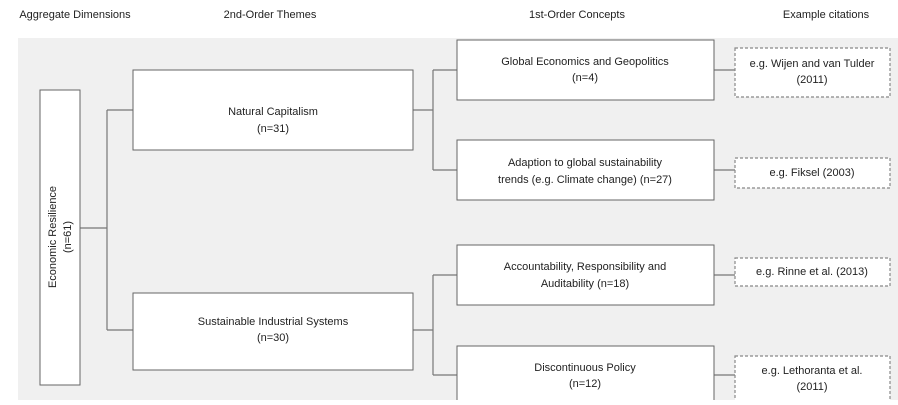  What do you see at coordinates (585, 62) in the screenshot?
I see `concept-text: Global Economics and Geopolitics` at bounding box center [585, 62].